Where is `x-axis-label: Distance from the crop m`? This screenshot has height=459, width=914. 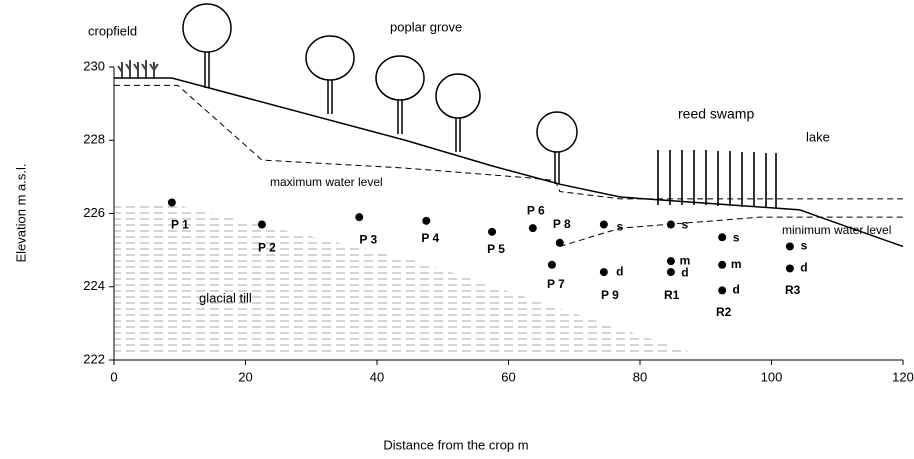 x-axis-label: Distance from the crop m is located at coordinates (455, 444).